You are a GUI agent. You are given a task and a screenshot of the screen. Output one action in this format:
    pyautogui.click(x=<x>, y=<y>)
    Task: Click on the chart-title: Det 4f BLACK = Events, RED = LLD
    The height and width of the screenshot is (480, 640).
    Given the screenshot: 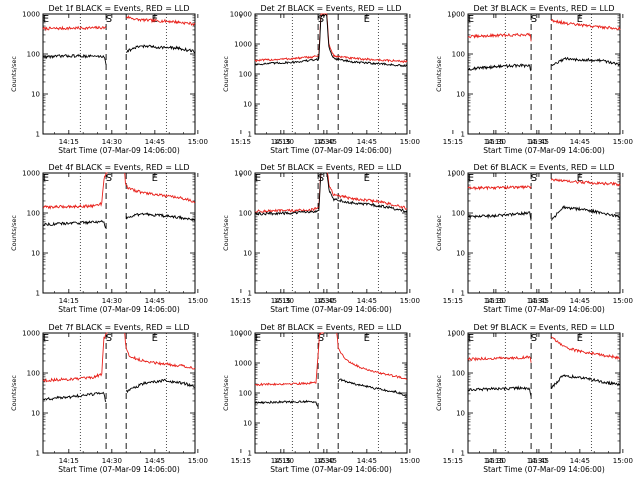 What is the action you would take?
    pyautogui.click(x=118, y=167)
    